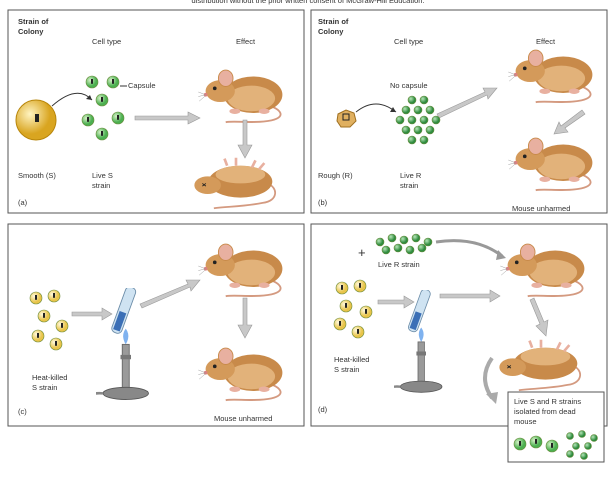 This screenshot has height=488, width=616. I want to click on panel-label: (c), so click(22, 411).